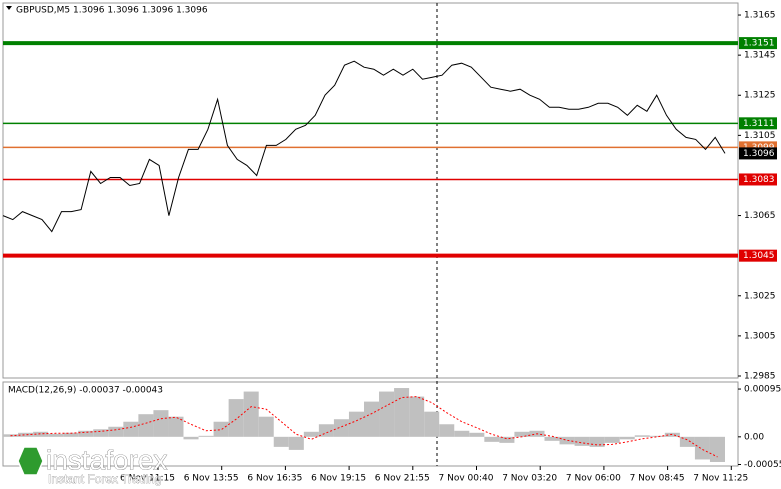 The image size is (781, 489). What do you see at coordinates (85, 391) in the screenshot?
I see `macd-title: MACD(12,26,9) -0.00037 -0.00043` at bounding box center [85, 391].